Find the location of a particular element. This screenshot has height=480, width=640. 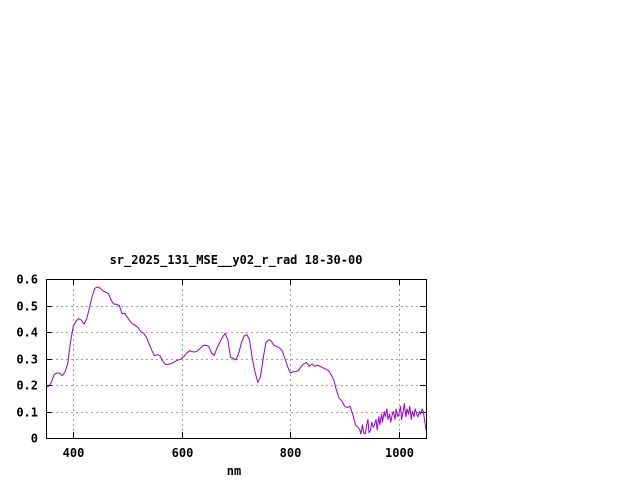

y-tick-label: 0 is located at coordinates (34, 439).